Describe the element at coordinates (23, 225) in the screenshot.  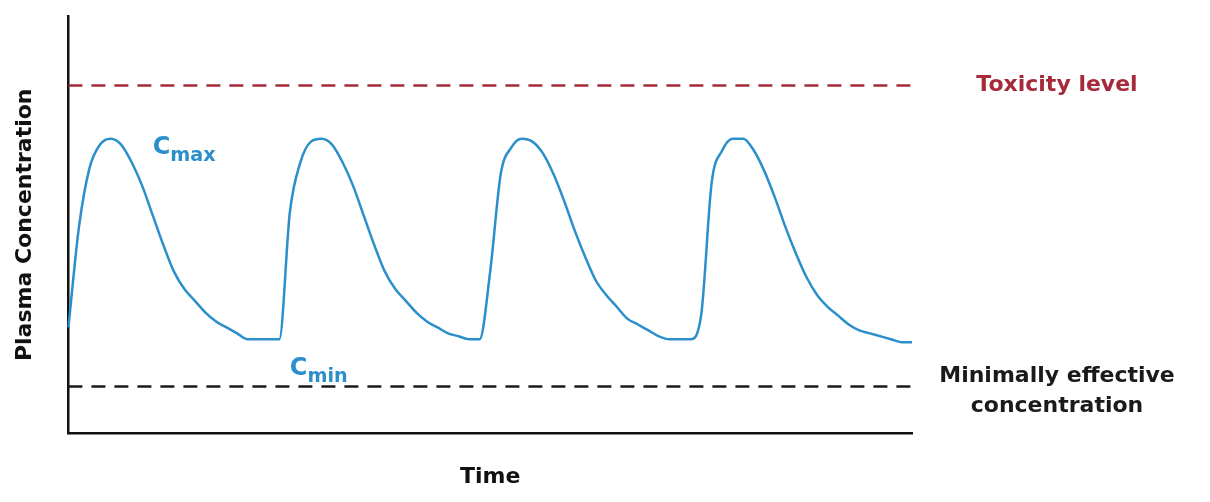
I see `y-axis-title: Plasma Concentration` at that location.